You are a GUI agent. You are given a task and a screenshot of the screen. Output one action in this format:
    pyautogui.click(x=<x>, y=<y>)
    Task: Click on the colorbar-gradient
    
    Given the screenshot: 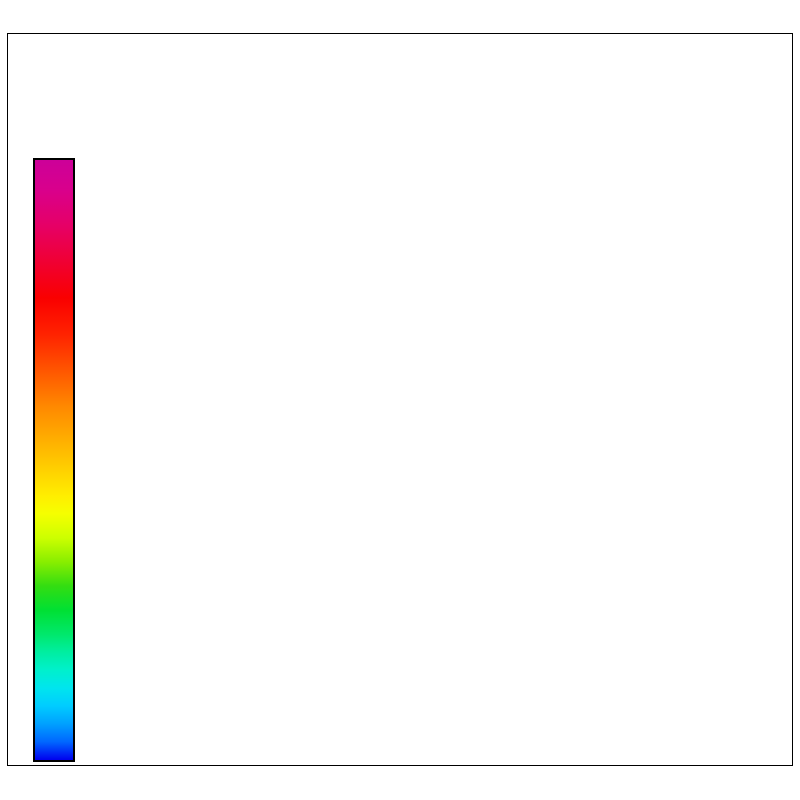 What is the action you would take?
    pyautogui.click(x=54, y=460)
    